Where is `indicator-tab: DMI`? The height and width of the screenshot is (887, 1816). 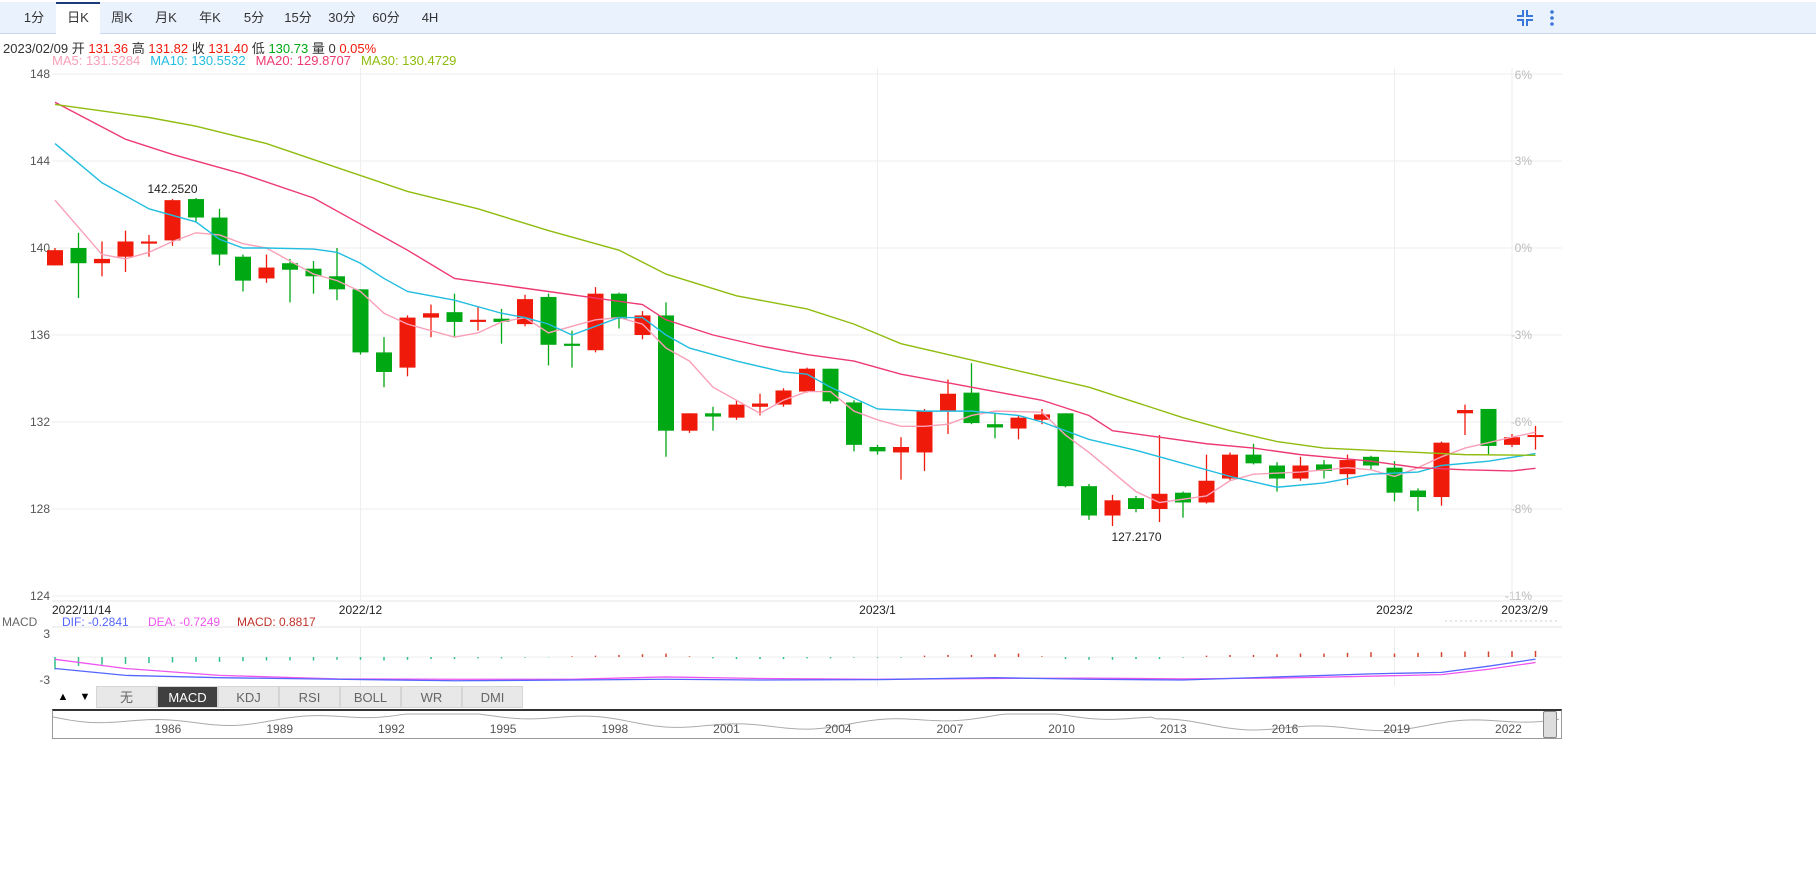
indicator-tab: DMI is located at coordinates (492, 697).